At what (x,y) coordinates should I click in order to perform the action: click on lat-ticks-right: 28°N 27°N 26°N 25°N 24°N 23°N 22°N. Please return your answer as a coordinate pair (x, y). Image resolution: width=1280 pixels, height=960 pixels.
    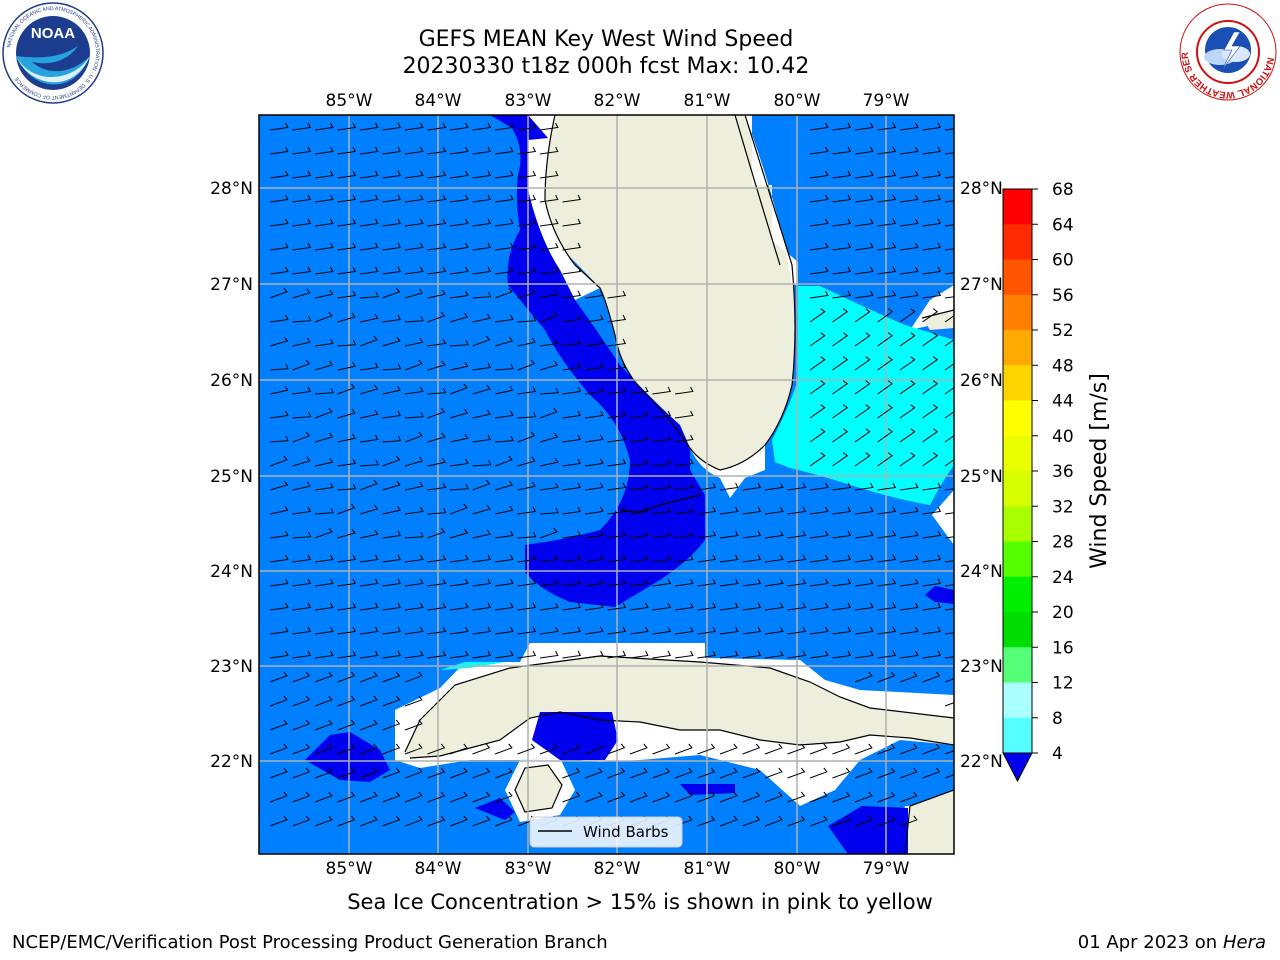
    Looking at the image, I should click on (981, 475).